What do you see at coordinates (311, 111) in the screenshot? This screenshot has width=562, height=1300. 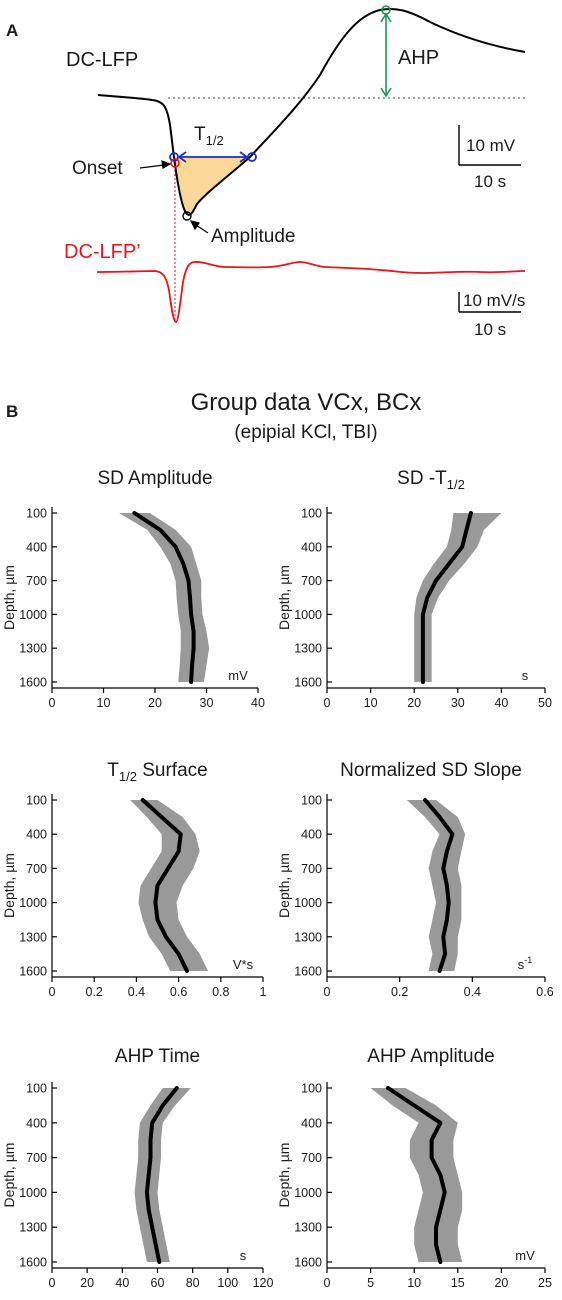 I see `dc-lfp-trace` at bounding box center [311, 111].